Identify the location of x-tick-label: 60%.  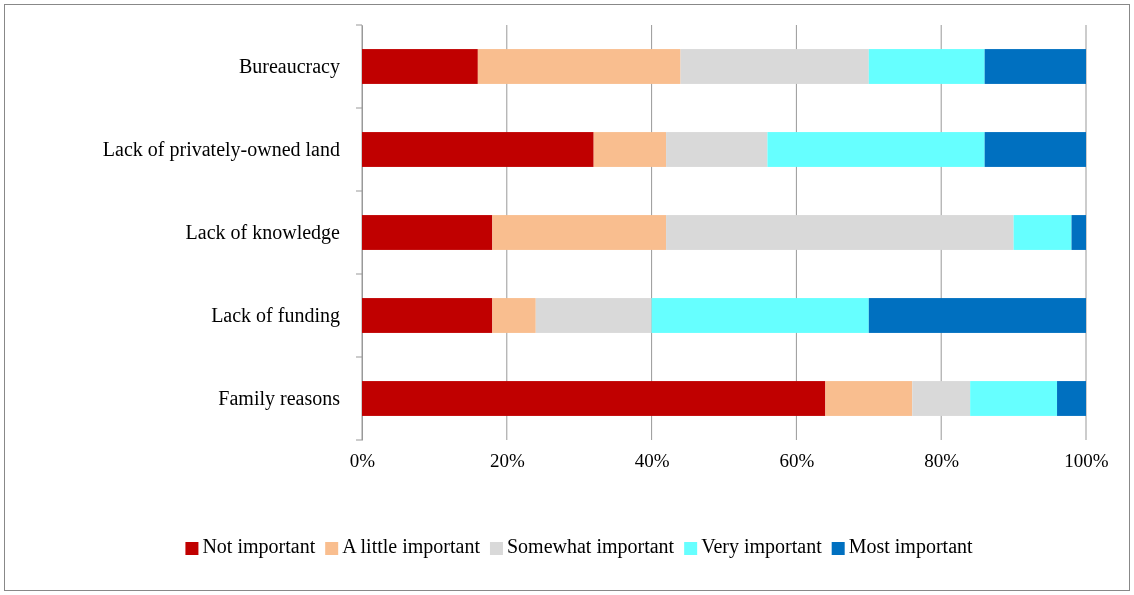
(797, 461).